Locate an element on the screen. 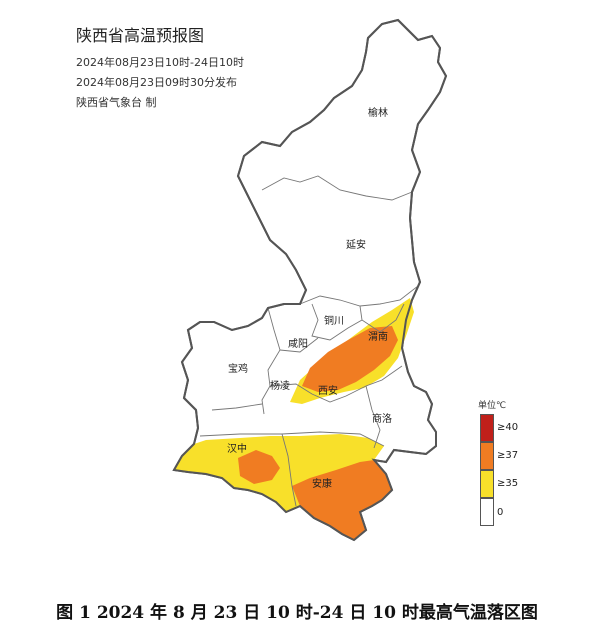 The width and height of the screenshot is (594, 627). zone-37-hanzhong is located at coordinates (259, 467).